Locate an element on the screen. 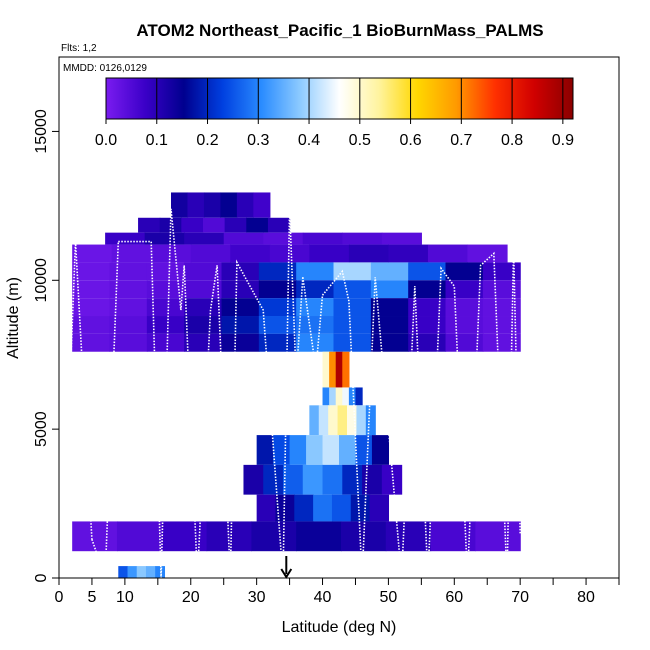 The width and height of the screenshot is (650, 650). flights-note: Flts: 1,2 is located at coordinates (79, 48).